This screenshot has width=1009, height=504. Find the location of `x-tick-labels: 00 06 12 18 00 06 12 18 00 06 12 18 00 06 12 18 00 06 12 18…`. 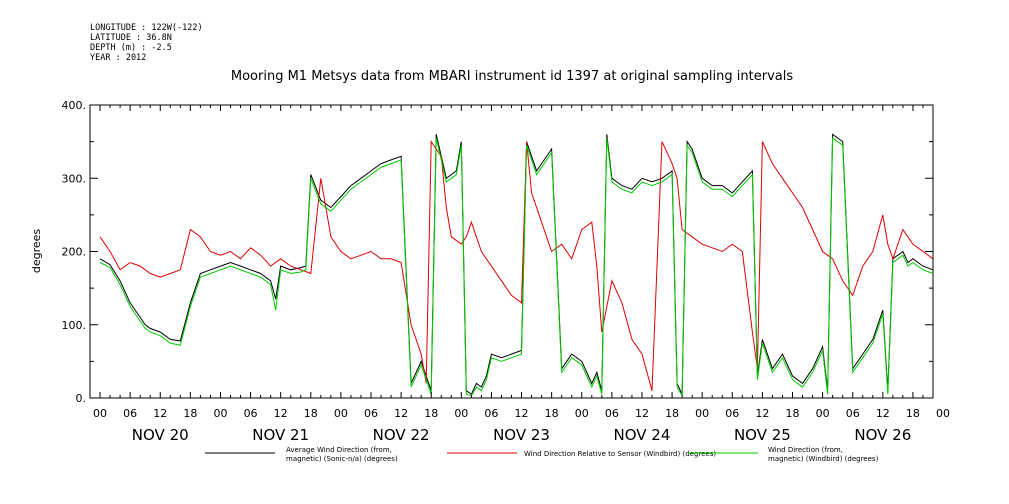

x-tick-labels: 00 06 12 18 00 06 12 18 00 06 12 18 00 06 12 18 00 06 12 18… is located at coordinates (521, 413).